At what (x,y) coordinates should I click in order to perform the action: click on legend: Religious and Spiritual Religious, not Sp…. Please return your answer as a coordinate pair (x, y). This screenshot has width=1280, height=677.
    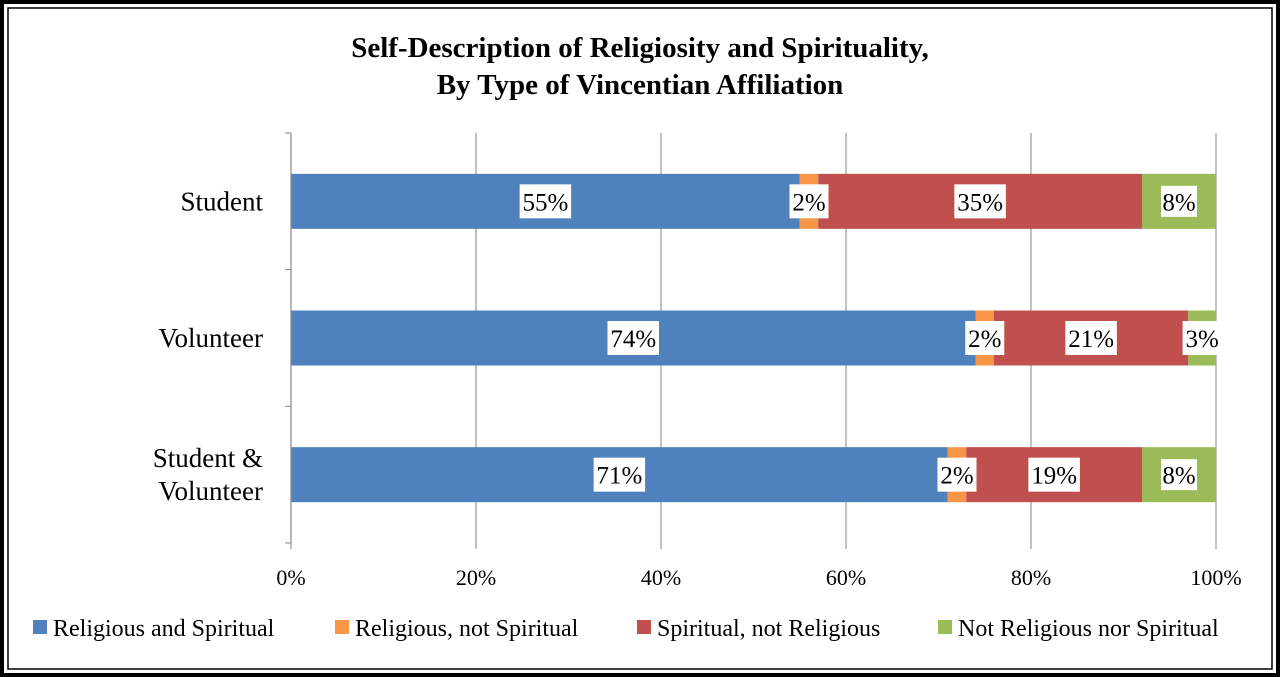
    Looking at the image, I should click on (626, 629).